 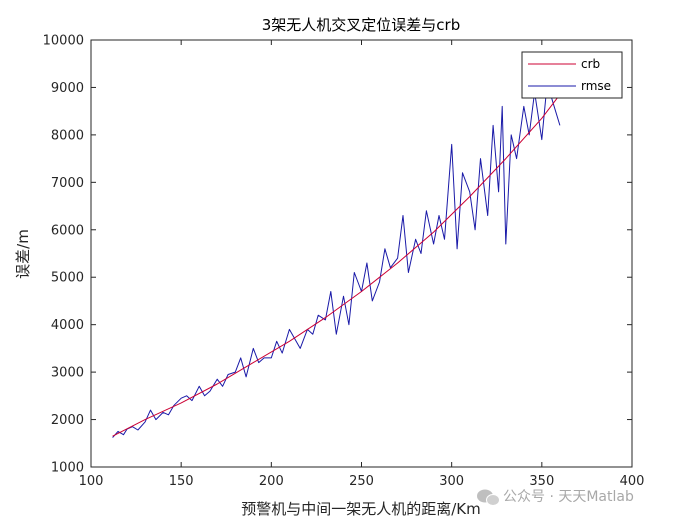 What do you see at coordinates (568, 497) in the screenshot?
I see `watermark-text: 公众号 · 天天Matlab` at bounding box center [568, 497].